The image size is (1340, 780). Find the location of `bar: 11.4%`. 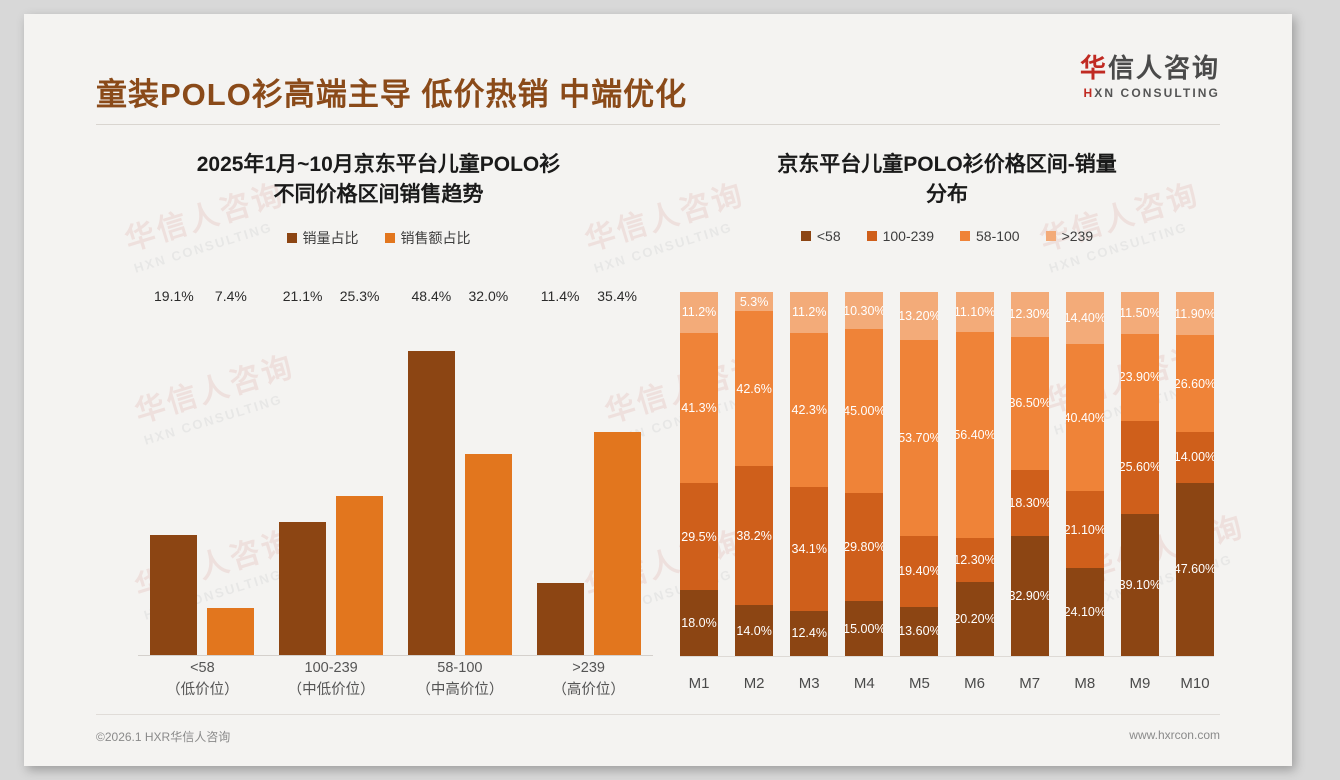

bar: 11.4% is located at coordinates (560, 471).